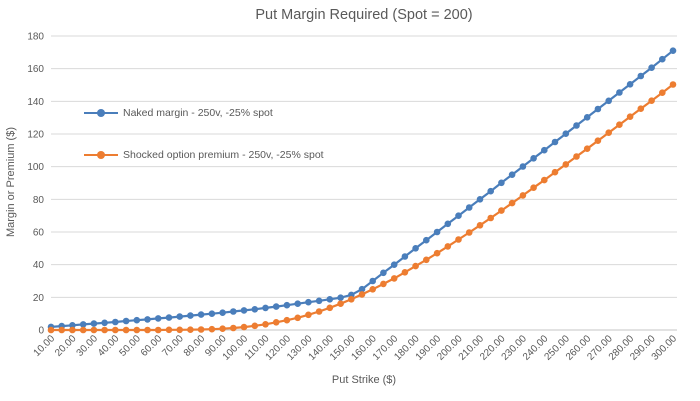  Describe the element at coordinates (35, 37) in the screenshot. I see `y-tick-label: 180` at that location.